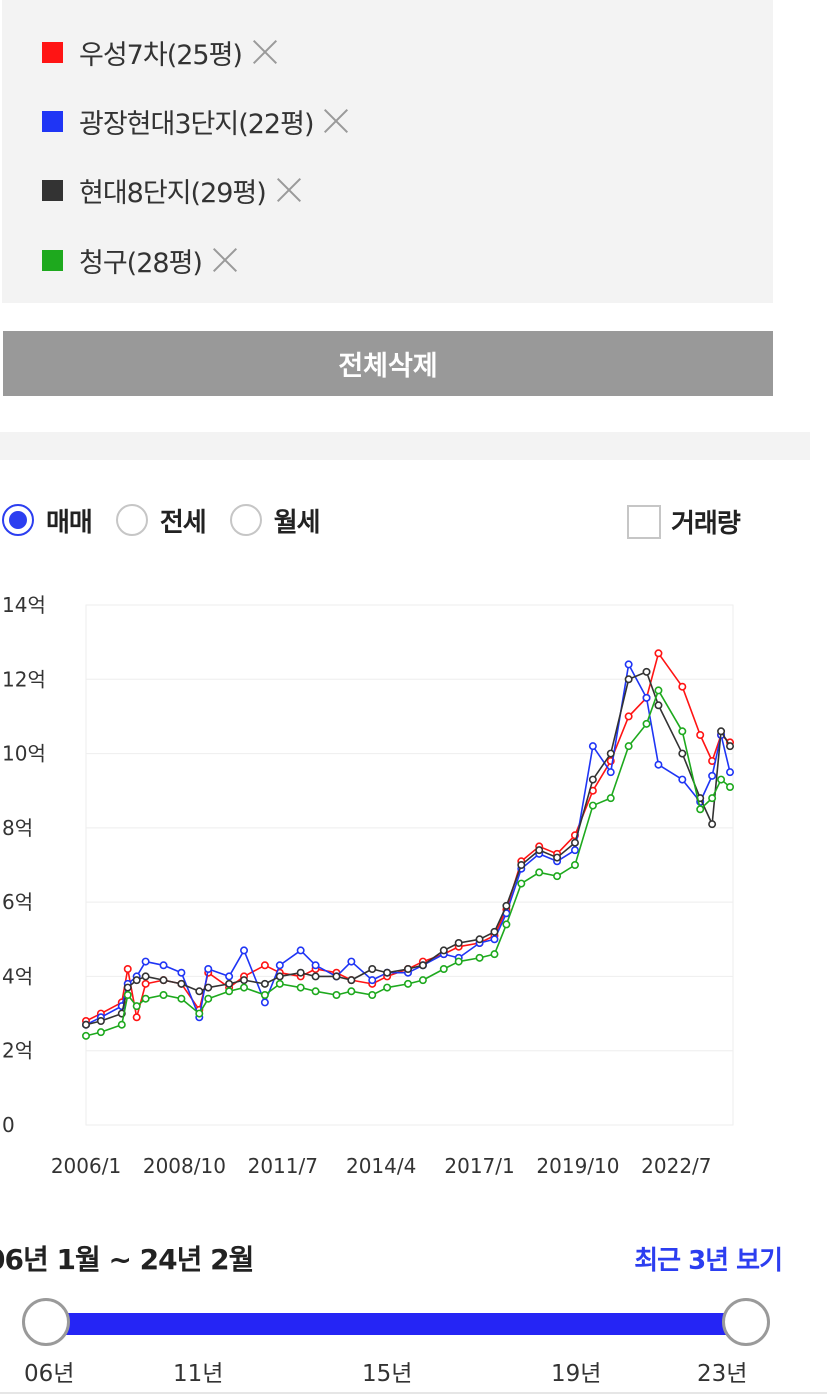 Image resolution: width=827 pixels, height=1399 pixels. Describe the element at coordinates (184, 1166) in the screenshot. I see `x-tick-label: 2008/10` at that location.